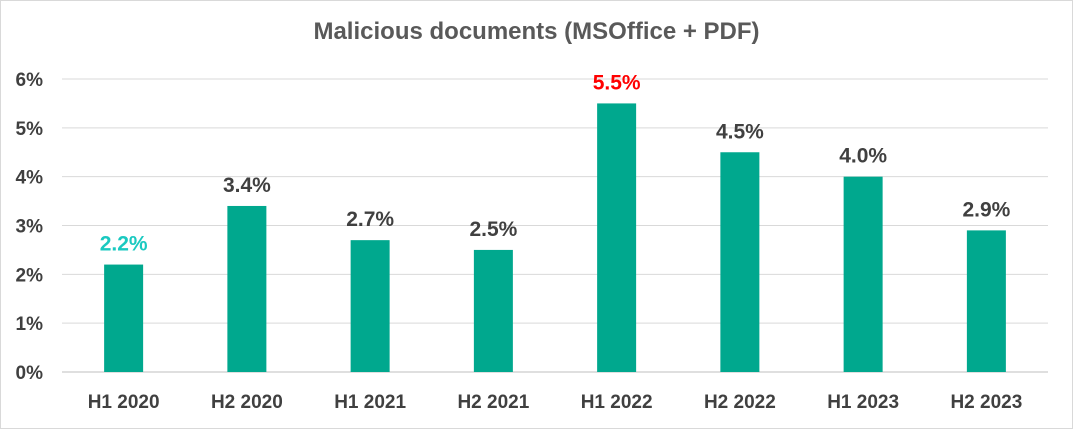 The height and width of the screenshot is (429, 1073). I want to click on x-tick-label: H1 2020, so click(124, 402).